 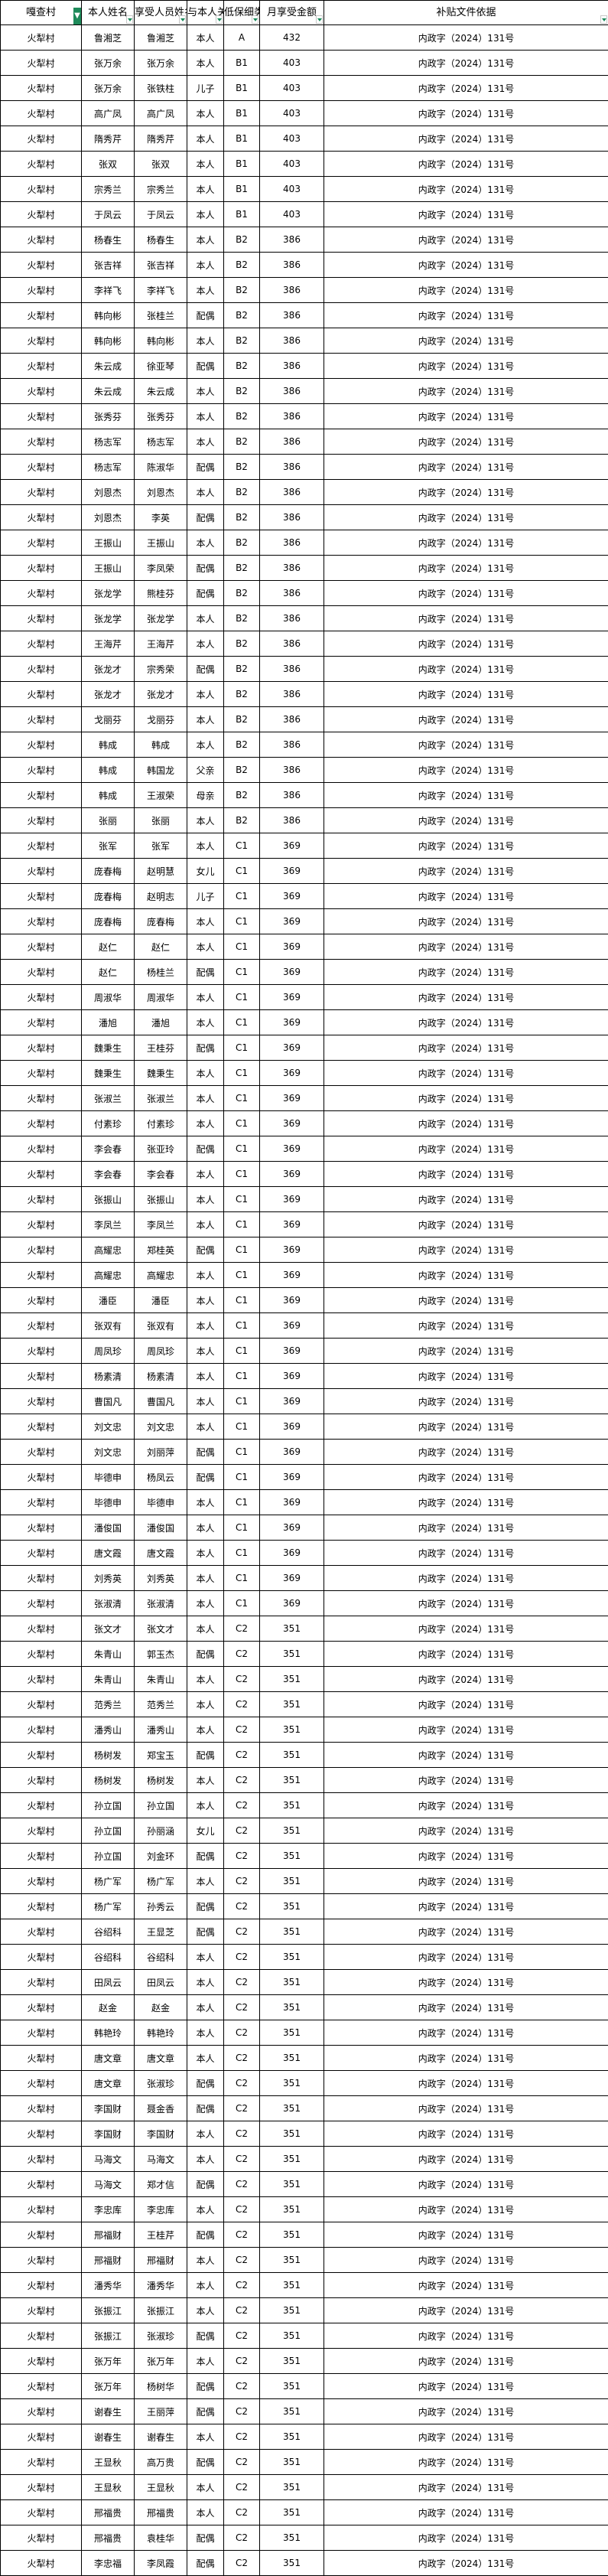 I want to click on cell-owner-name: 赵金, so click(x=108, y=2007).